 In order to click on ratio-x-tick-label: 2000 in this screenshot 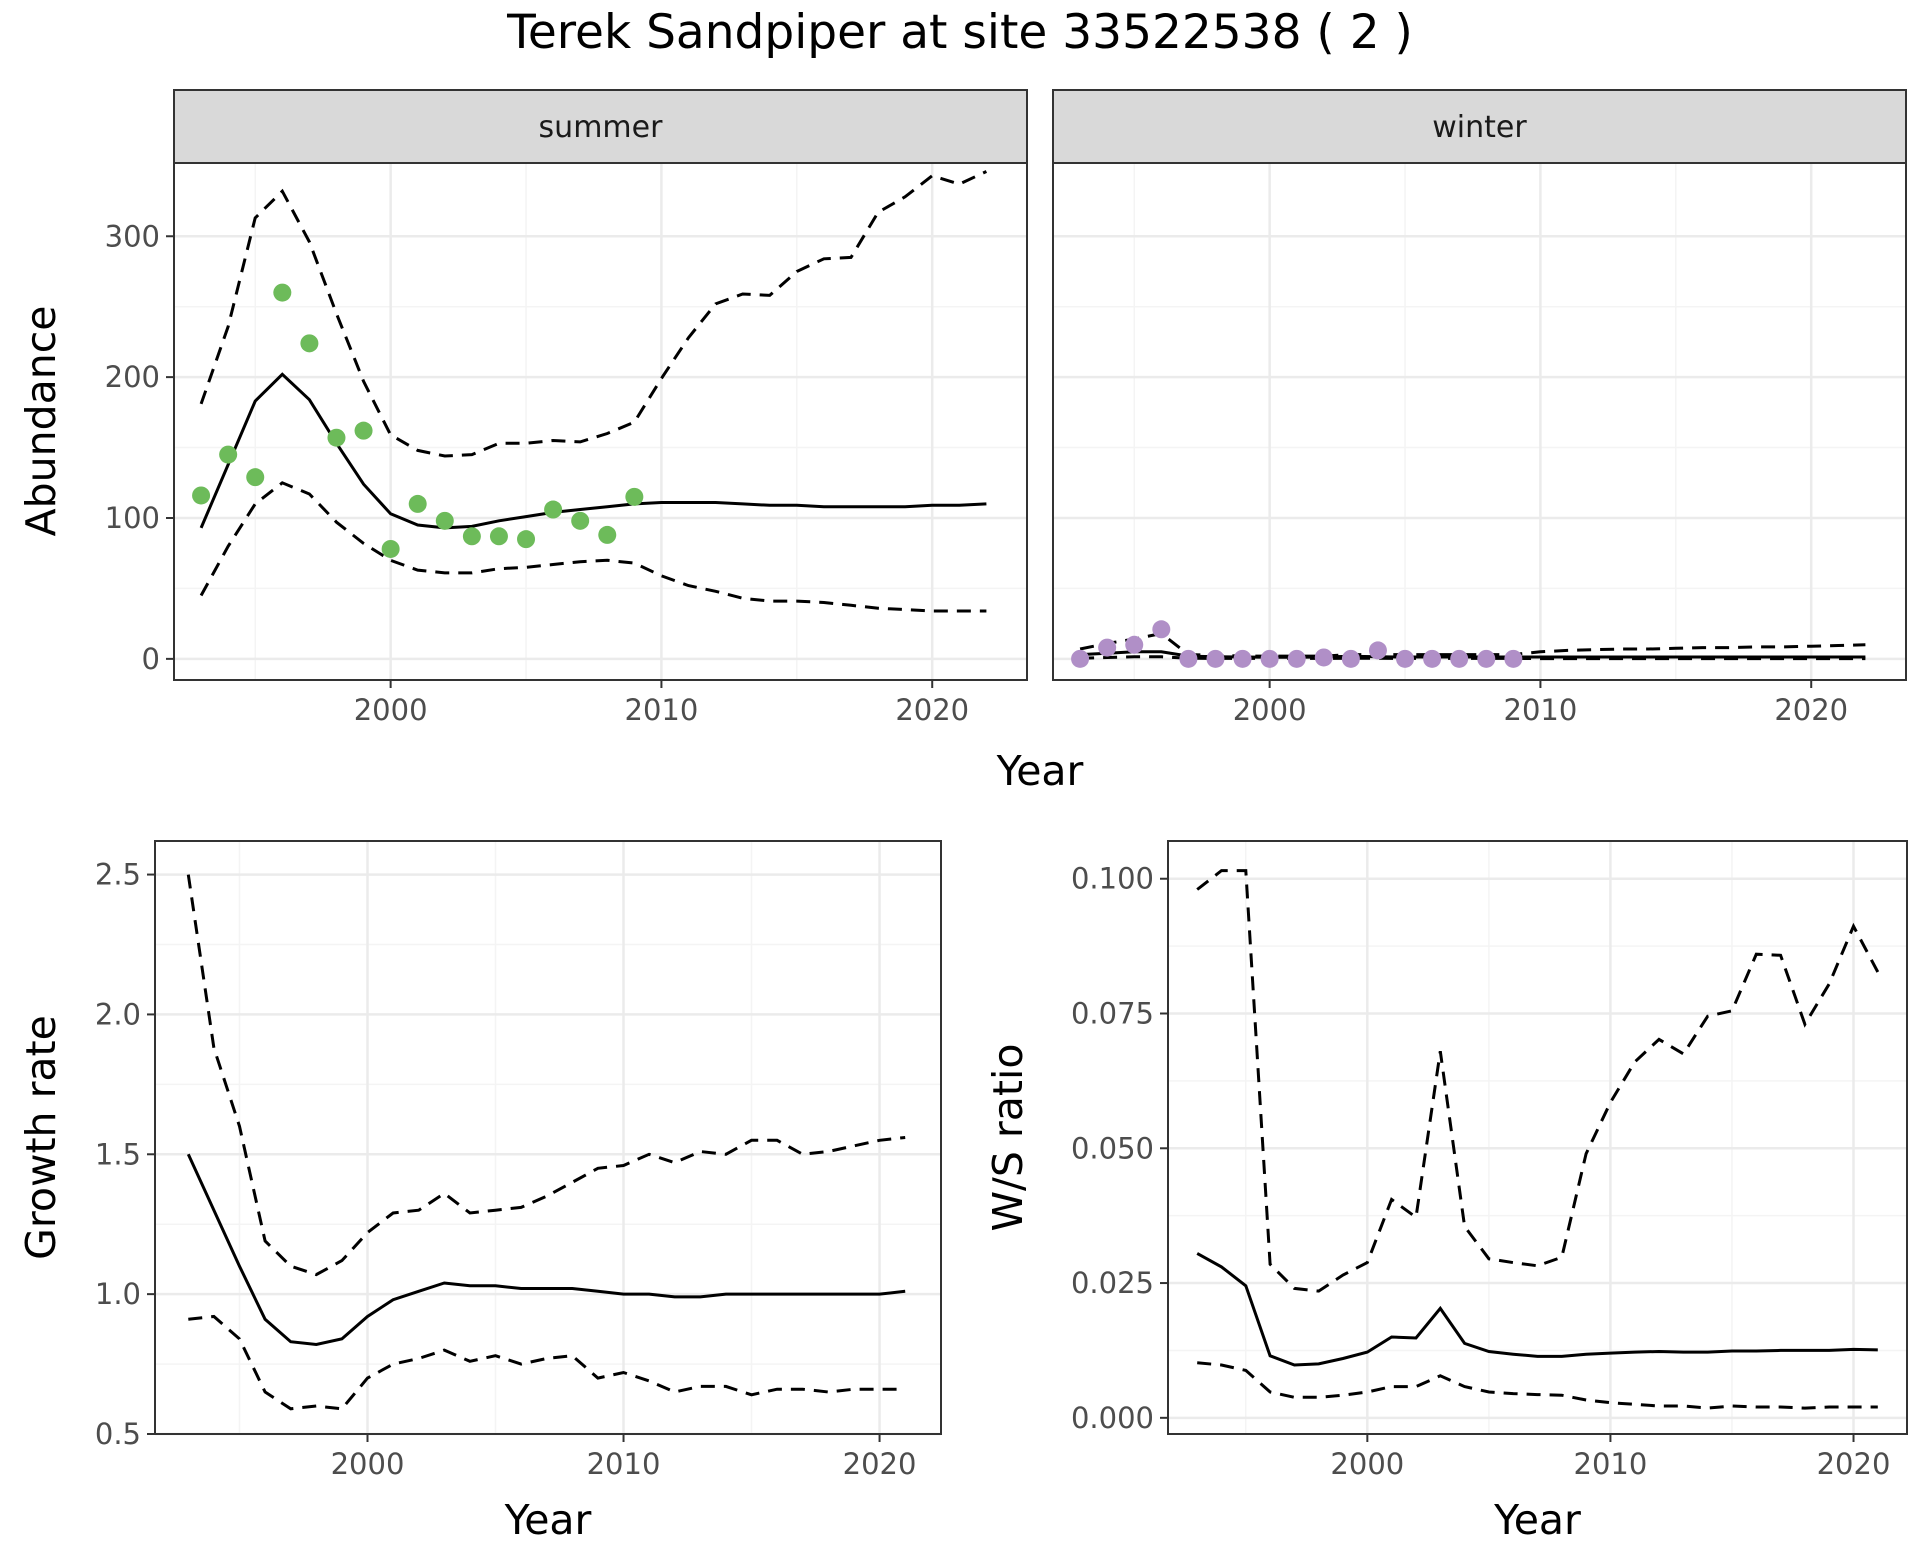, I will do `click(1367, 1464)`.